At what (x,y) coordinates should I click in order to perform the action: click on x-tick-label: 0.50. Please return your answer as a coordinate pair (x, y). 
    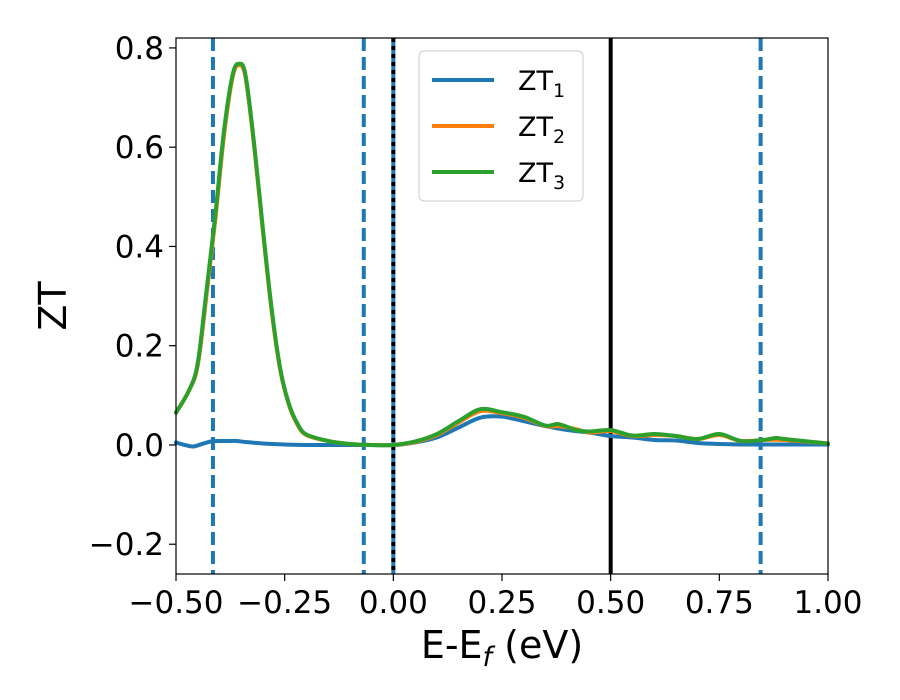
    Looking at the image, I should click on (610, 603).